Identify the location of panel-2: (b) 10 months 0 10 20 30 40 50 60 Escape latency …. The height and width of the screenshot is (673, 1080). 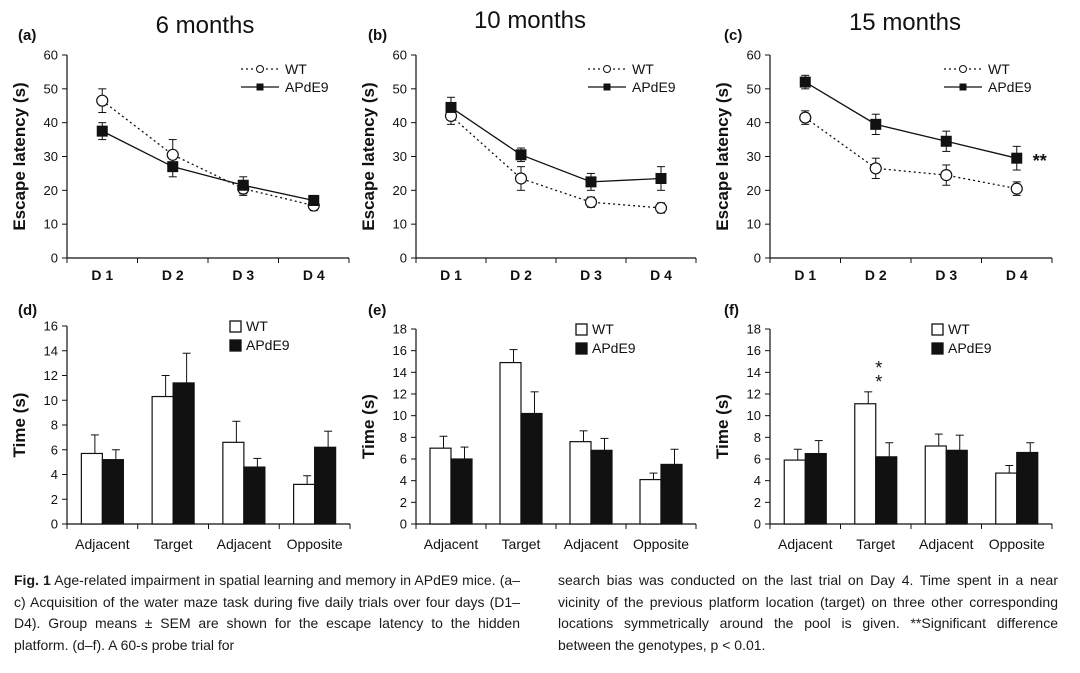
(528, 145).